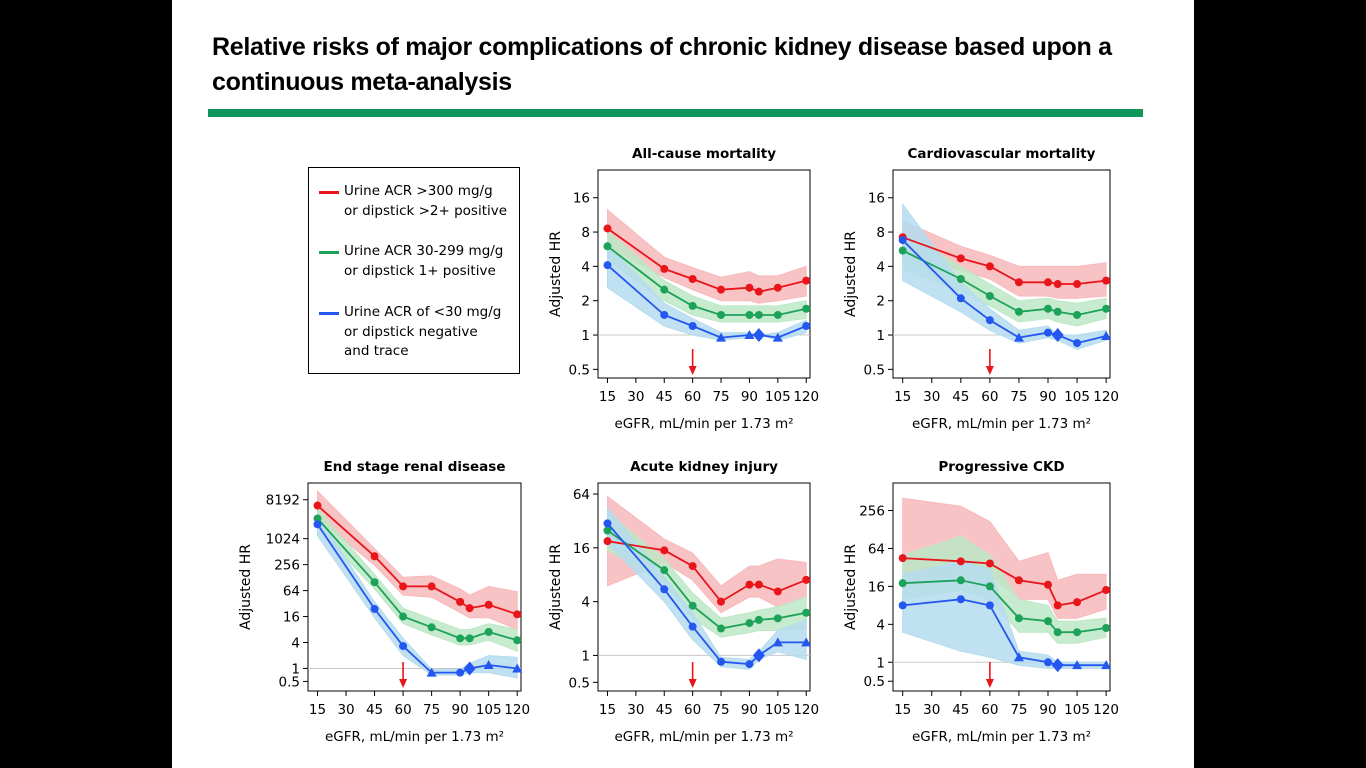  What do you see at coordinates (329, 252) in the screenshot?
I see `legend-swatch-green` at bounding box center [329, 252].